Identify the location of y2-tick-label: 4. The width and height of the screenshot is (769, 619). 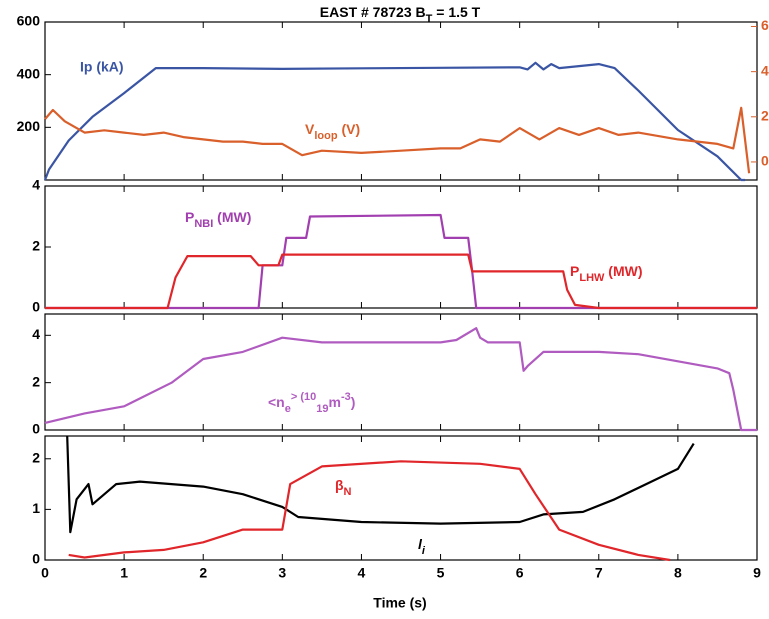
(765, 70).